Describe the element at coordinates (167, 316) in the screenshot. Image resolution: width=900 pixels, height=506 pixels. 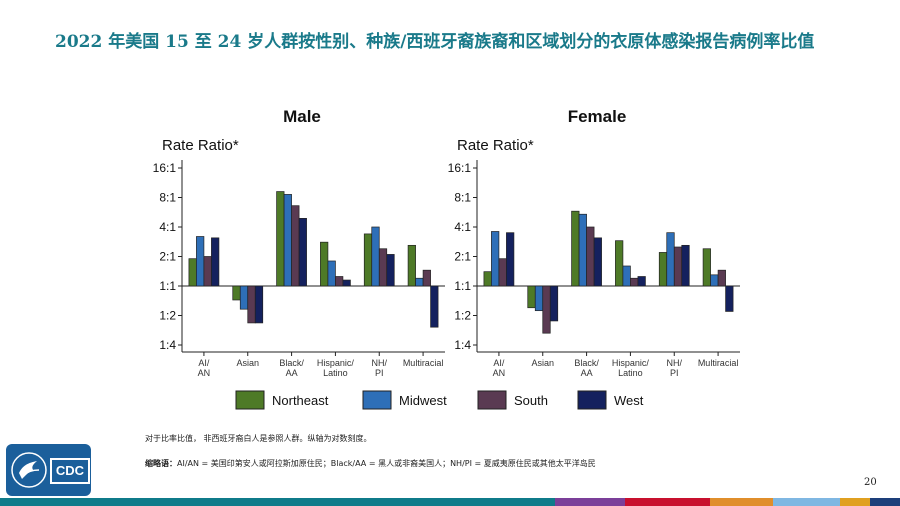
I see `y-tick-label: 1:2` at that location.